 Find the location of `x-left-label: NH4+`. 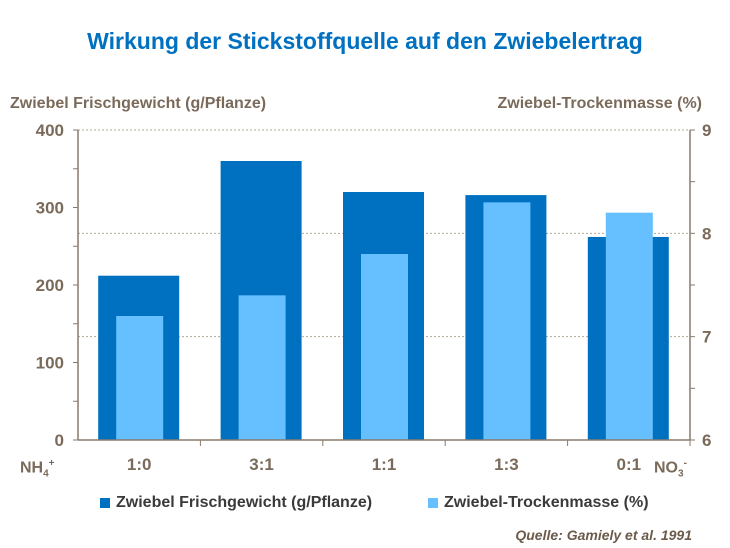

x-left-label: NH4+ is located at coordinates (37, 469).